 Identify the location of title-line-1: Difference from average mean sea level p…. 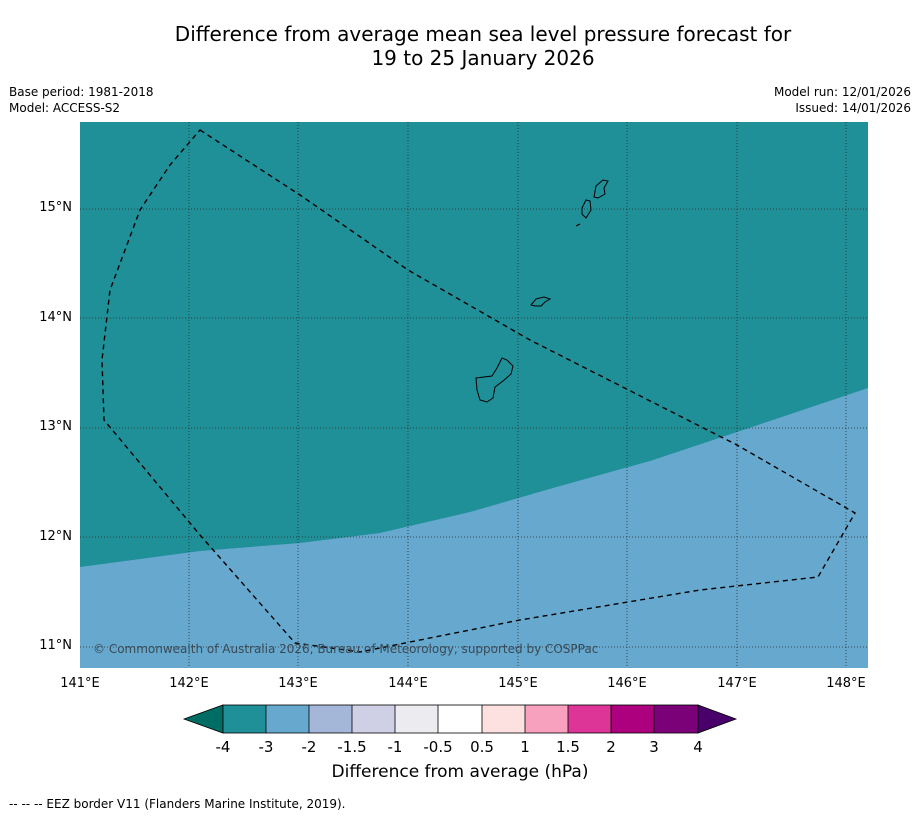
(483, 34).